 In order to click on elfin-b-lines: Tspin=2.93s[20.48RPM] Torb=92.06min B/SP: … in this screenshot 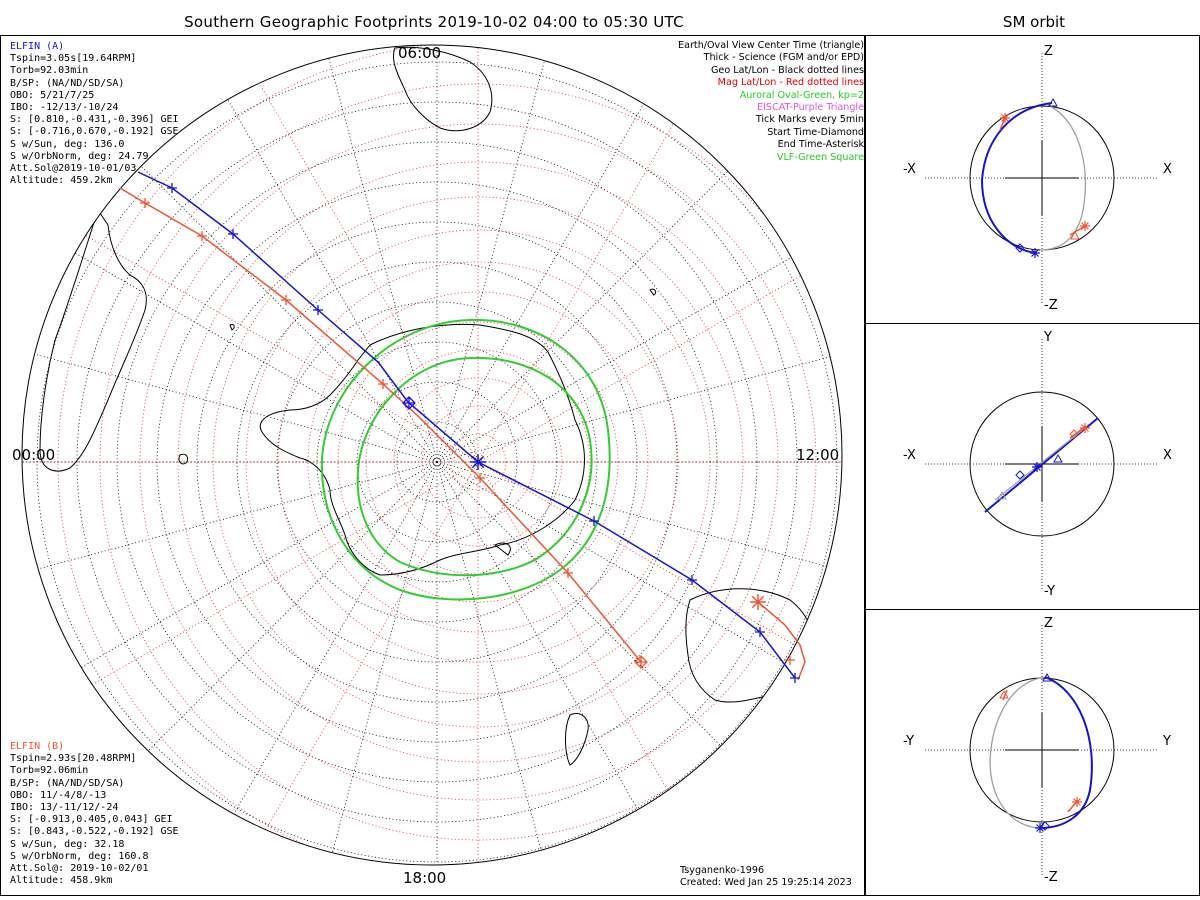, I will do `click(94, 820)`.